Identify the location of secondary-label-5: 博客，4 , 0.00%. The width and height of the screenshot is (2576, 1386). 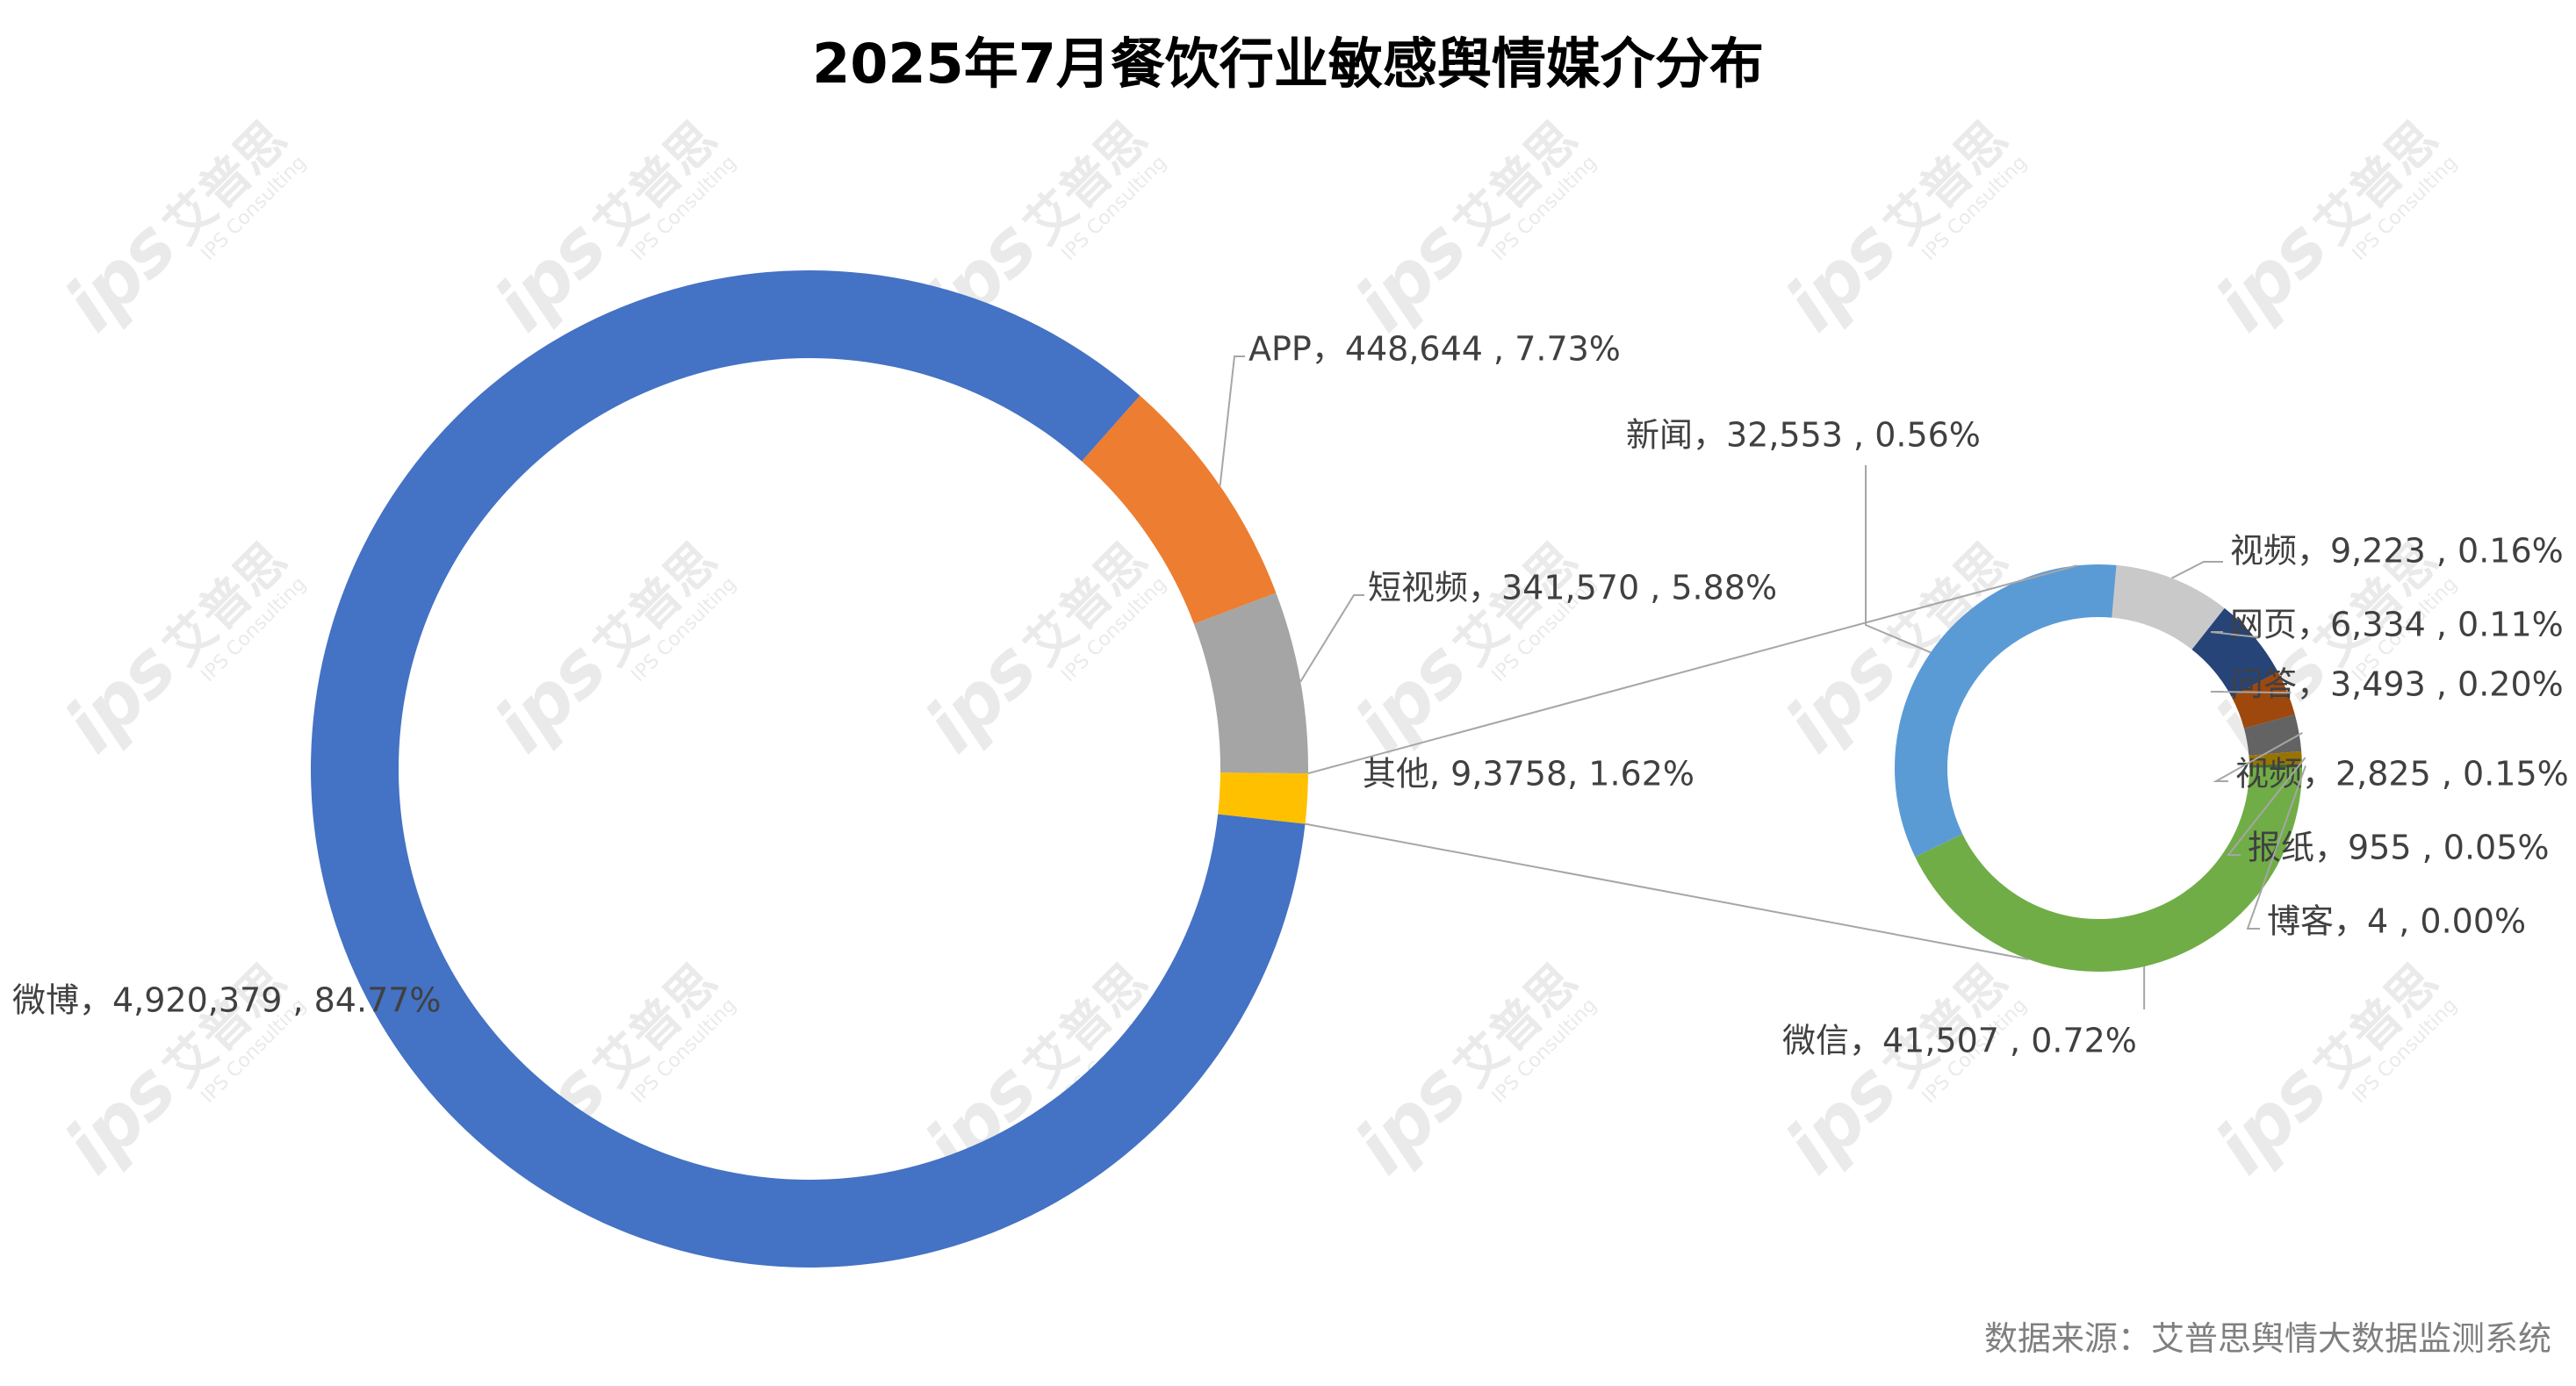
(2396, 921).